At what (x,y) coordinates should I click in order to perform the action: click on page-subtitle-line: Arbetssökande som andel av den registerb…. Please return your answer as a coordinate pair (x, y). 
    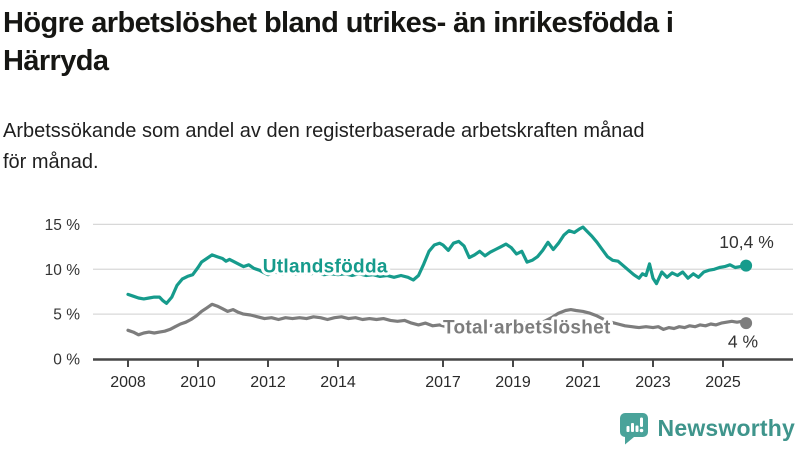
    Looking at the image, I should click on (324, 131).